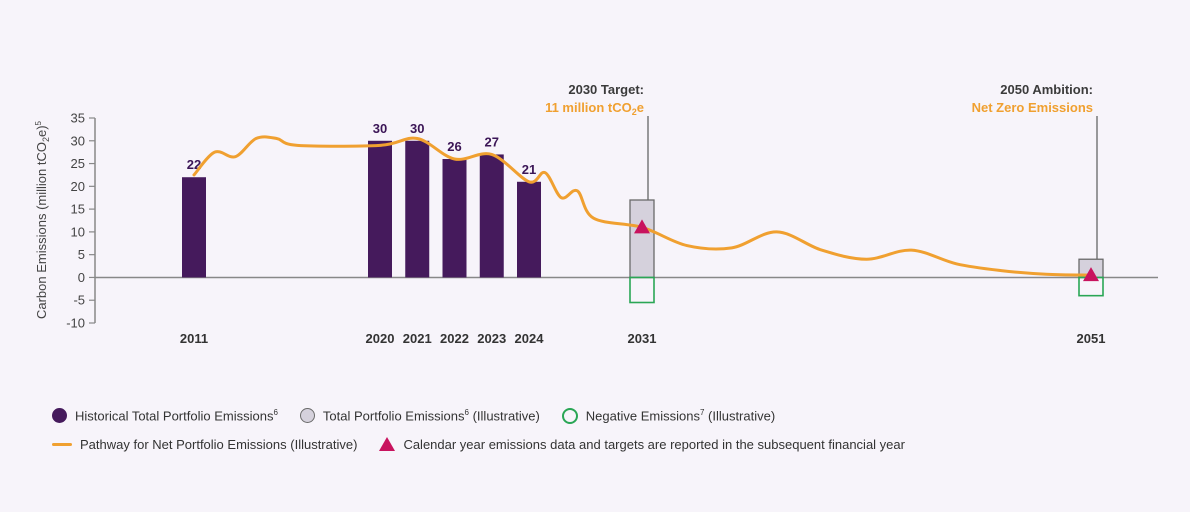 This screenshot has height=512, width=1190. I want to click on y-tick-label: 35, so click(78, 118).